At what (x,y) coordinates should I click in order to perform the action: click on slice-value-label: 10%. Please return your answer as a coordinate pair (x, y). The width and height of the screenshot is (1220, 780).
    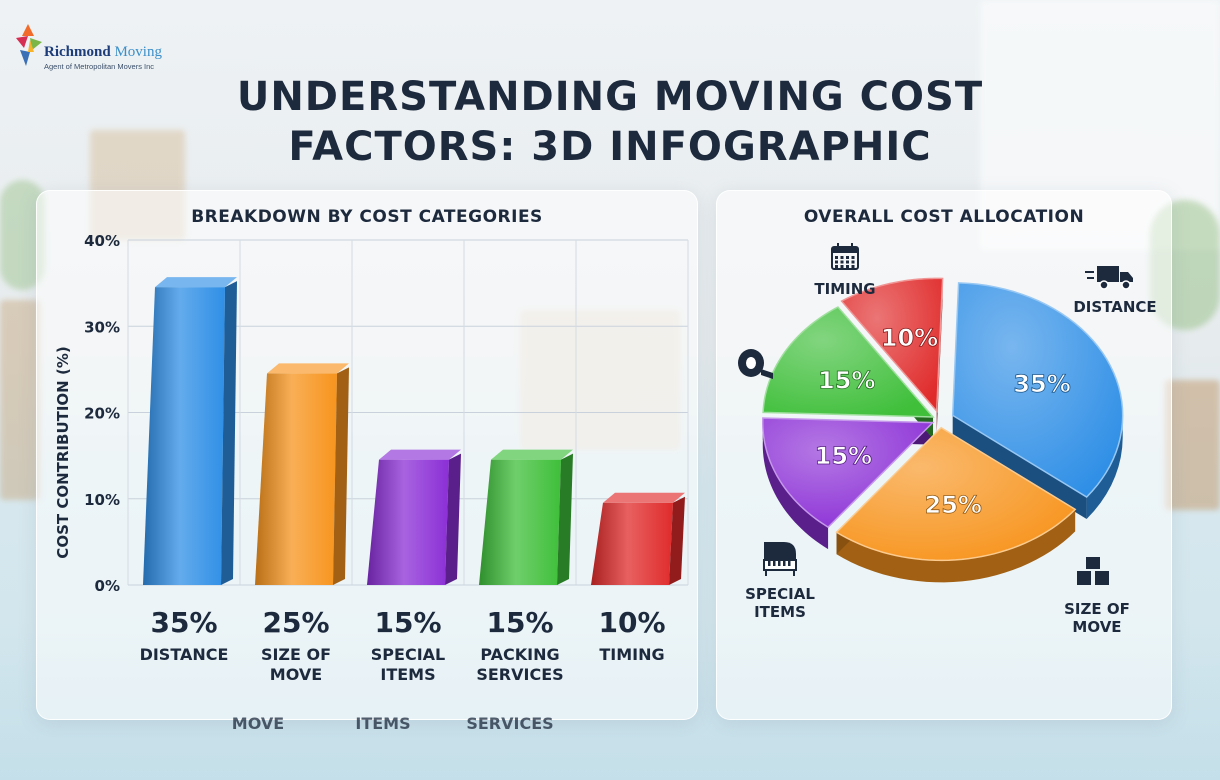
    Looking at the image, I should click on (909, 338).